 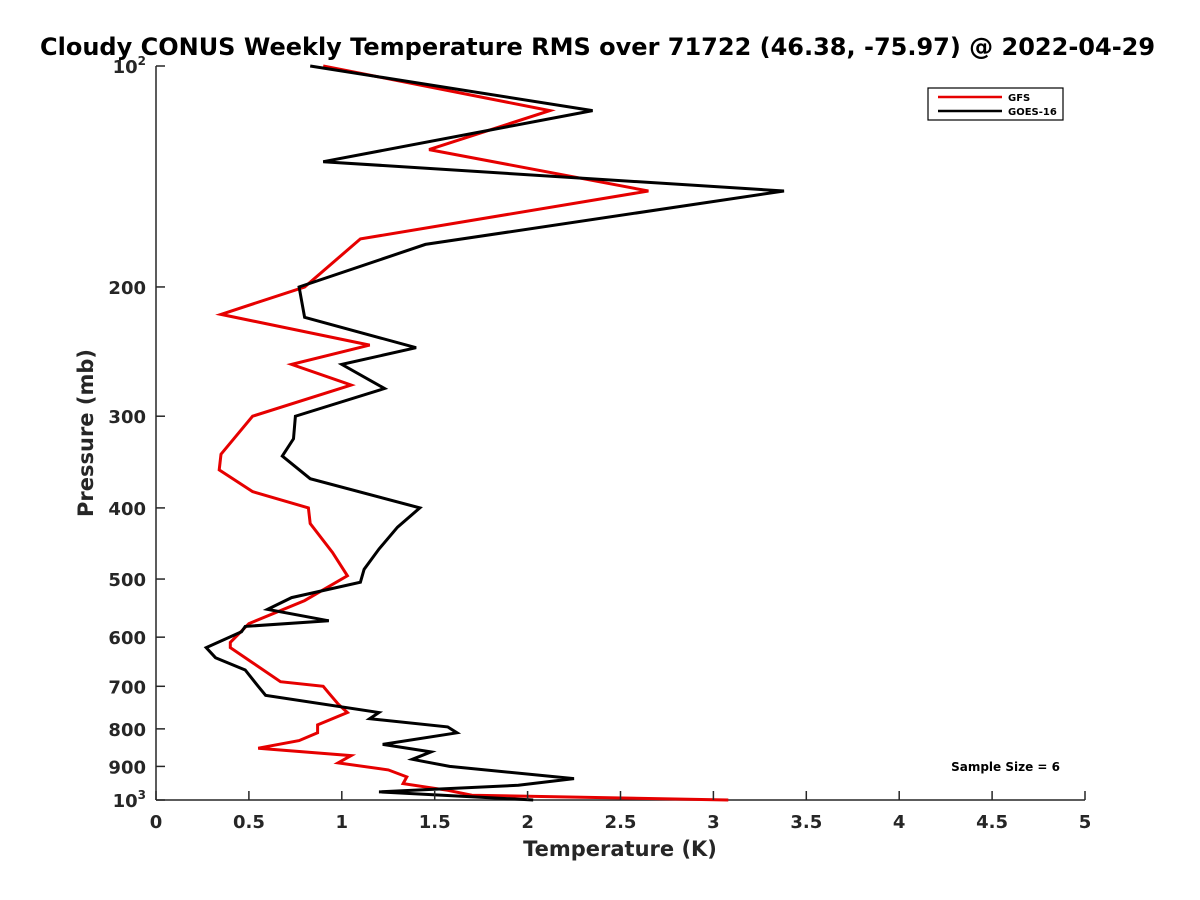 What do you see at coordinates (136, 433) in the screenshot?
I see `y-axis: 10² 200 300 400 500 600 700 800 900 10³` at bounding box center [136, 433].